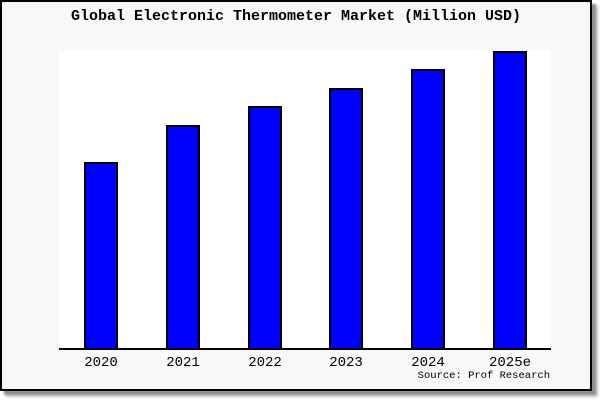 The height and width of the screenshot is (400, 600). Describe the element at coordinates (346, 363) in the screenshot. I see `x-tick-label-2023: 2023` at that location.